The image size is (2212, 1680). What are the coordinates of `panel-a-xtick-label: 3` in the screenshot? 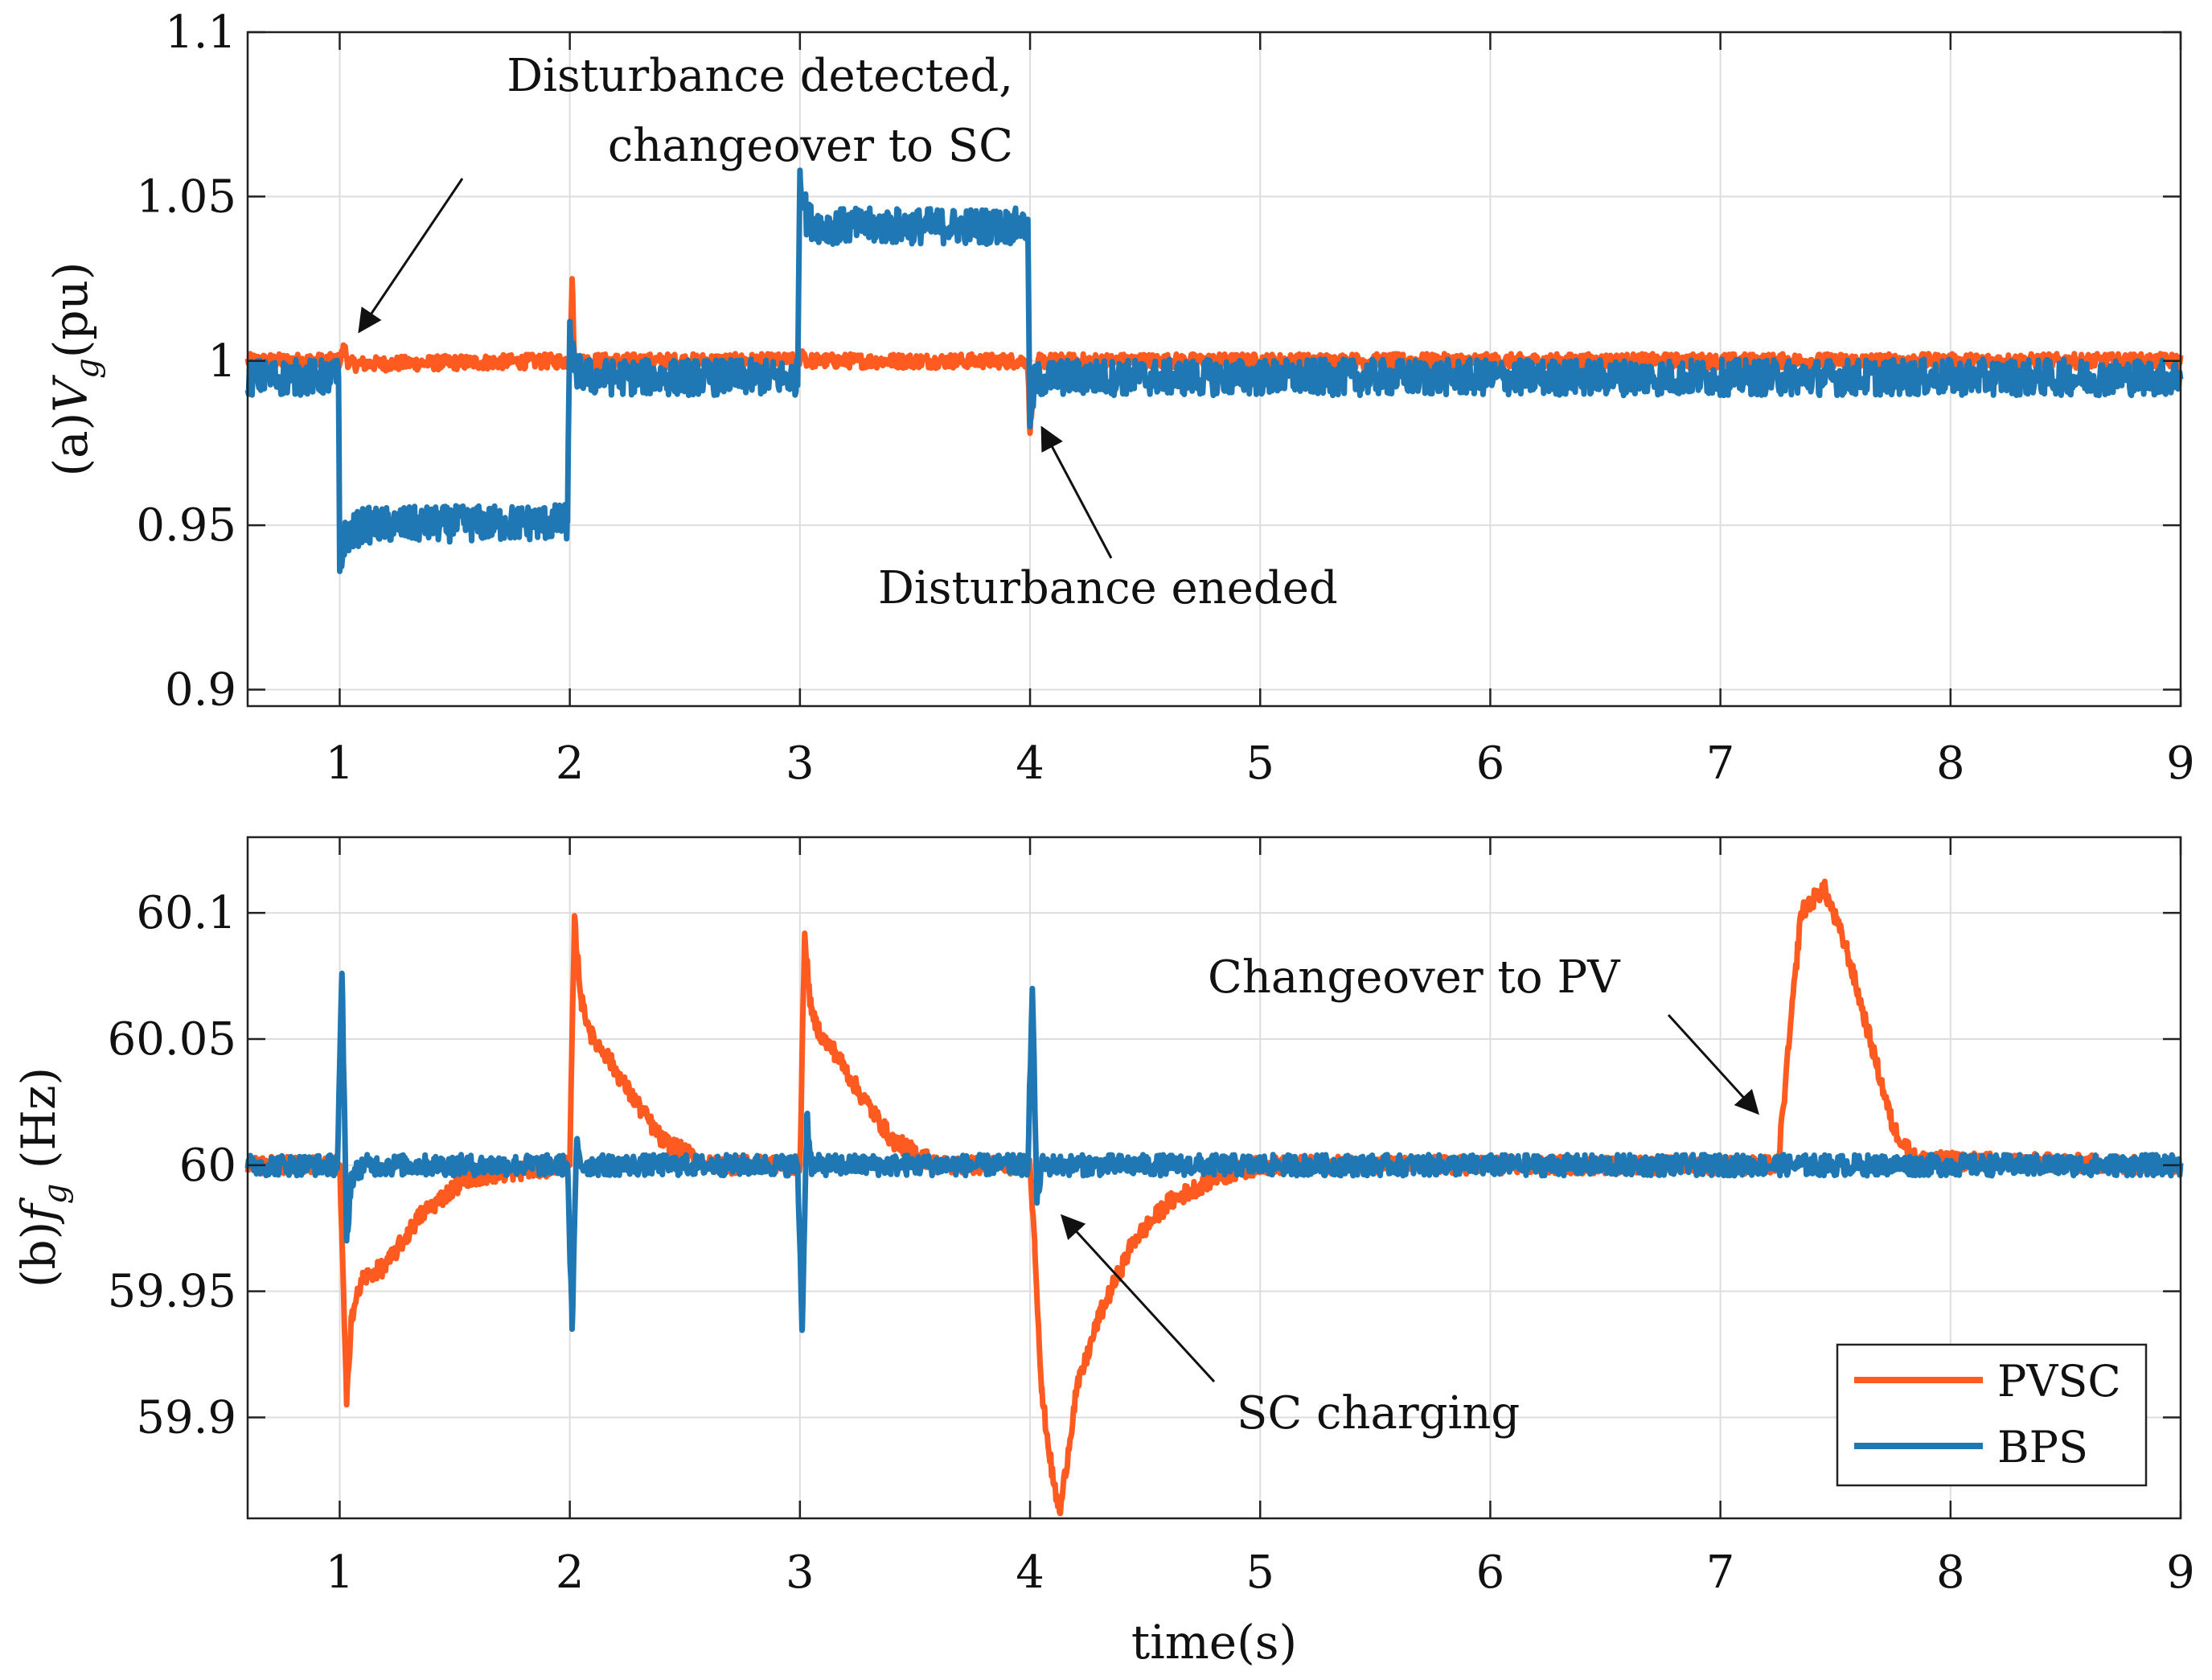 It's located at (800, 763).